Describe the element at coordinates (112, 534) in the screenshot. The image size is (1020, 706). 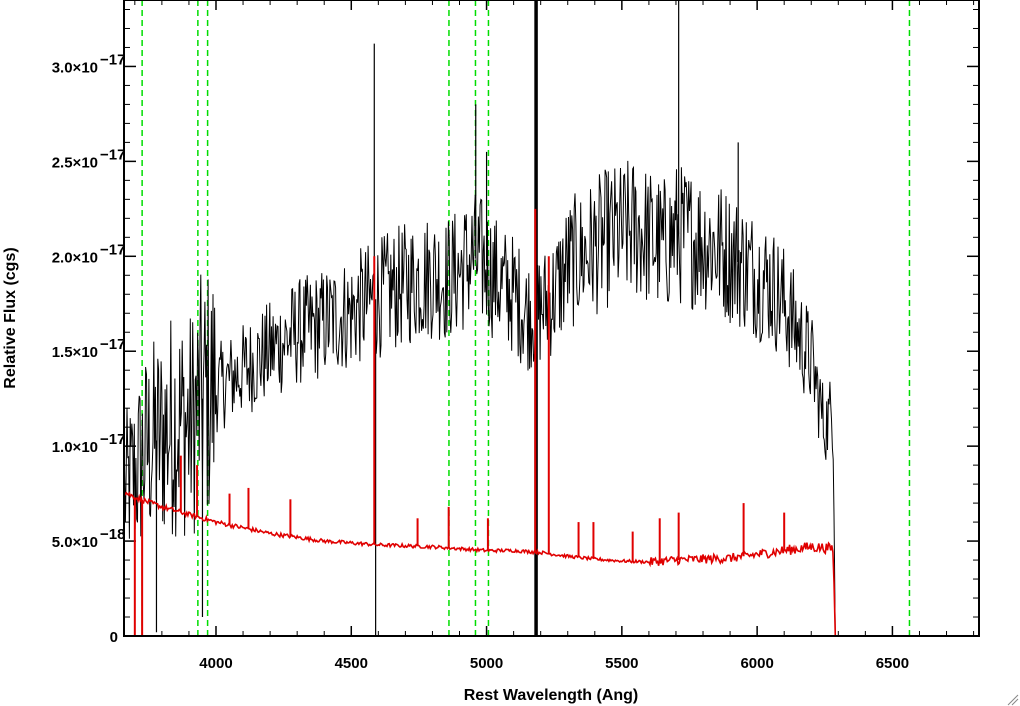
I see `y-tick-exponent: −18` at that location.